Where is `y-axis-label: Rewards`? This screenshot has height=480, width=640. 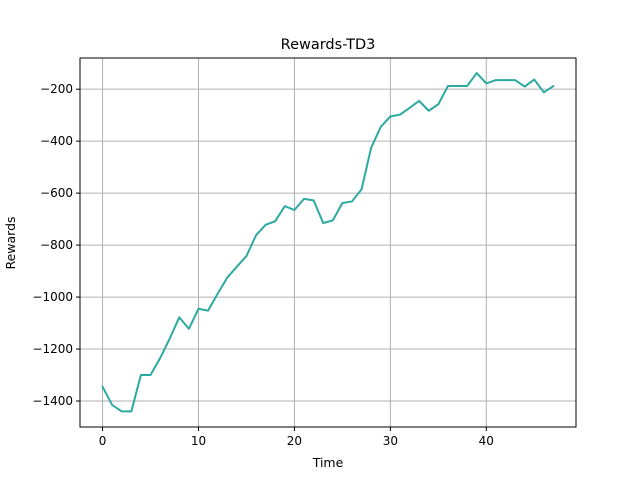 y-axis-label: Rewards is located at coordinates (10, 242).